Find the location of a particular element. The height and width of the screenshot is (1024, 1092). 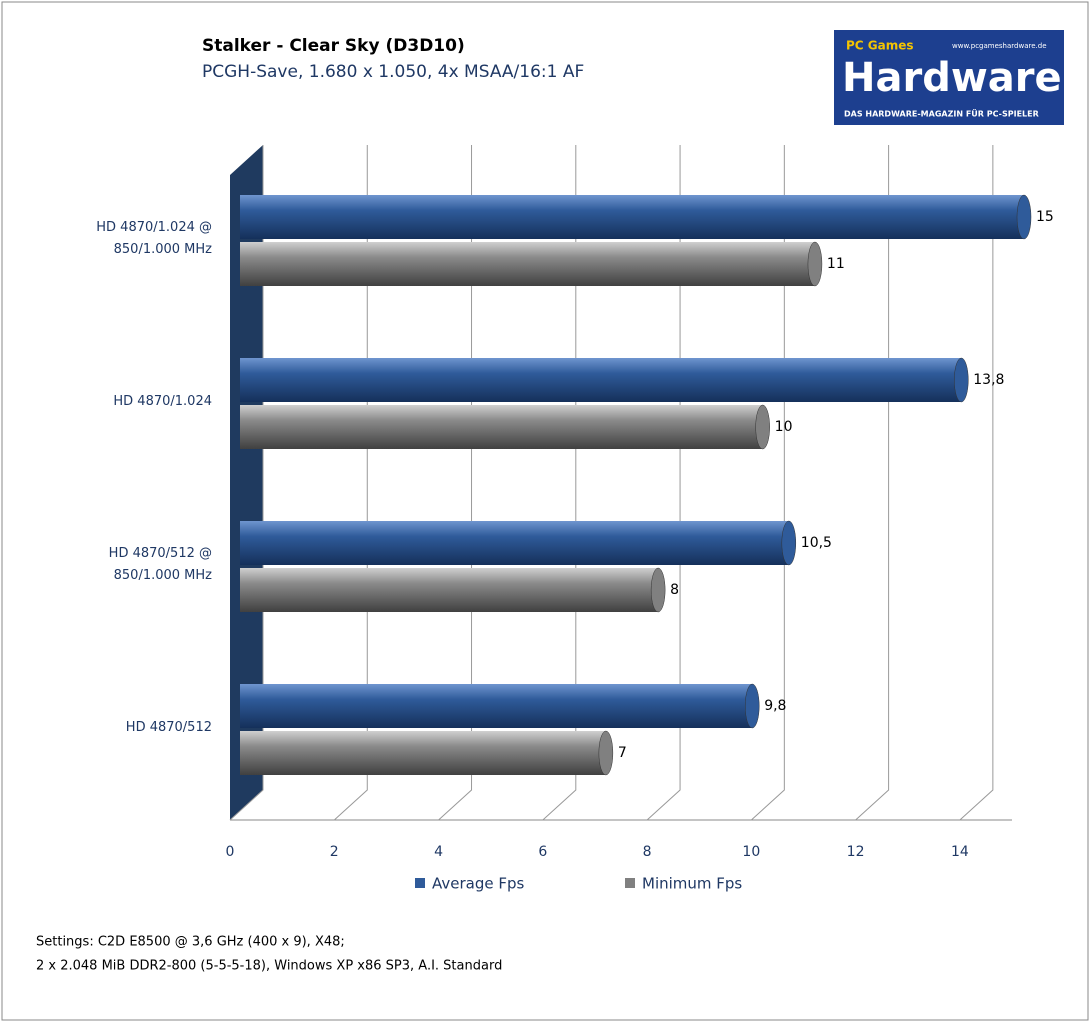

x-tick-label: 10 is located at coordinates (751, 852).